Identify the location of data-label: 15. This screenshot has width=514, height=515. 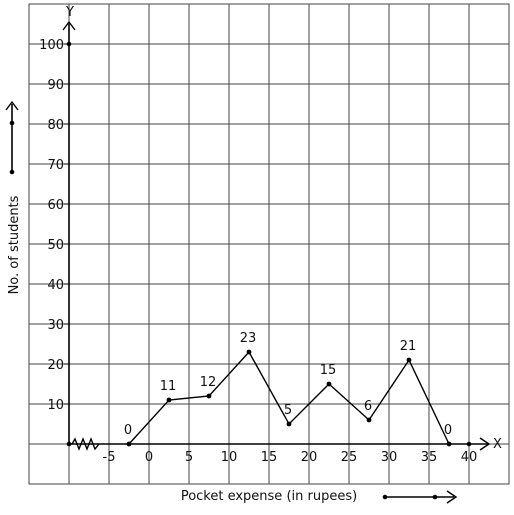
(328, 370).